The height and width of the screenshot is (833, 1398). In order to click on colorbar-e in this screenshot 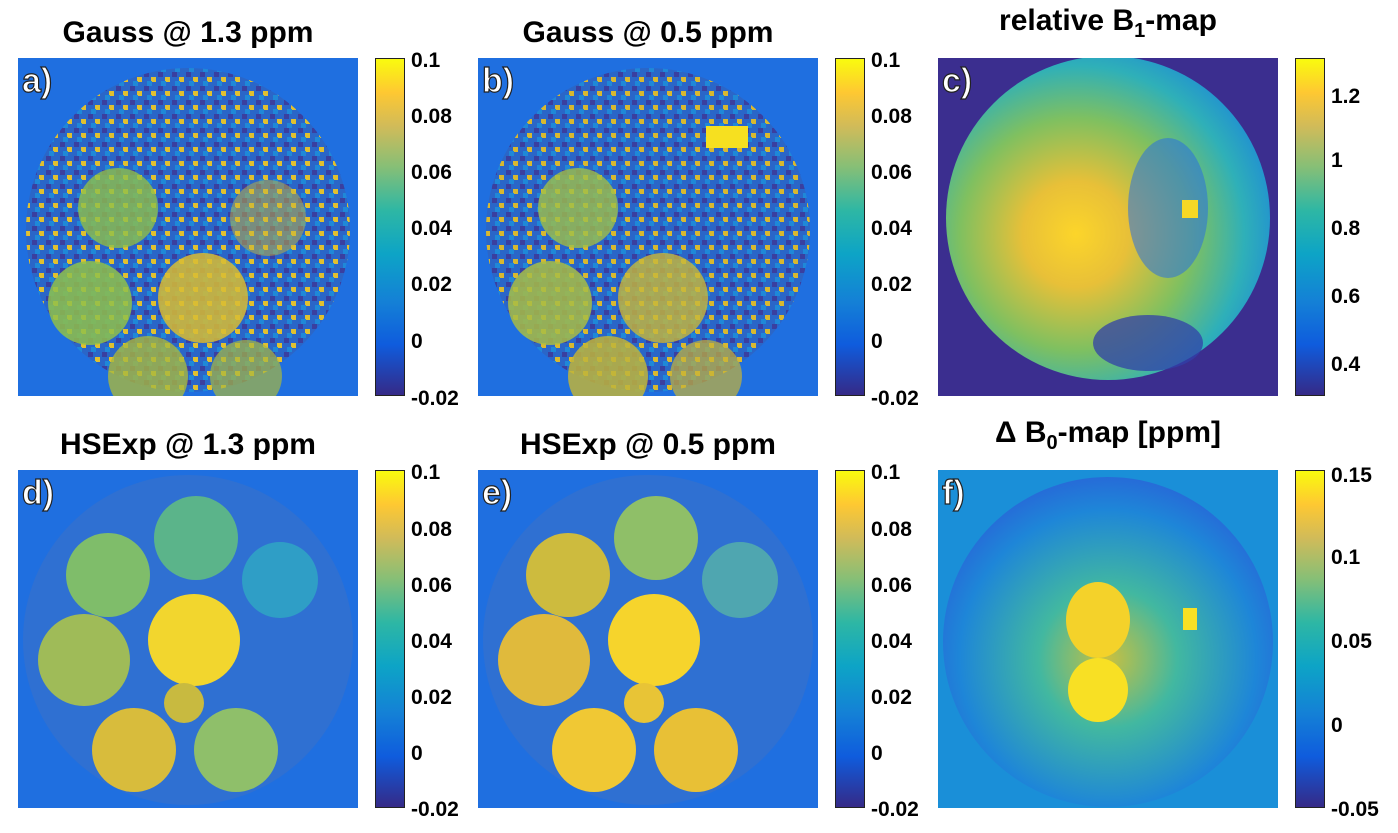, I will do `click(850, 639)`.